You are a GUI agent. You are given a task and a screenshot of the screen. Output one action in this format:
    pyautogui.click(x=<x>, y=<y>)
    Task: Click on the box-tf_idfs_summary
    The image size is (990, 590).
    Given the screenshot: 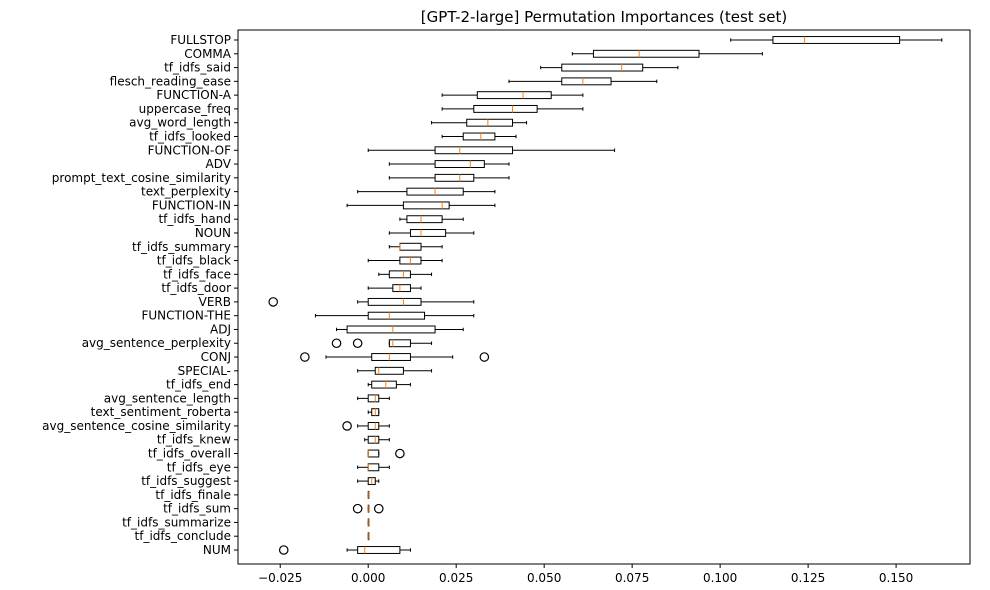 What is the action you would take?
    pyautogui.click(x=410, y=246)
    